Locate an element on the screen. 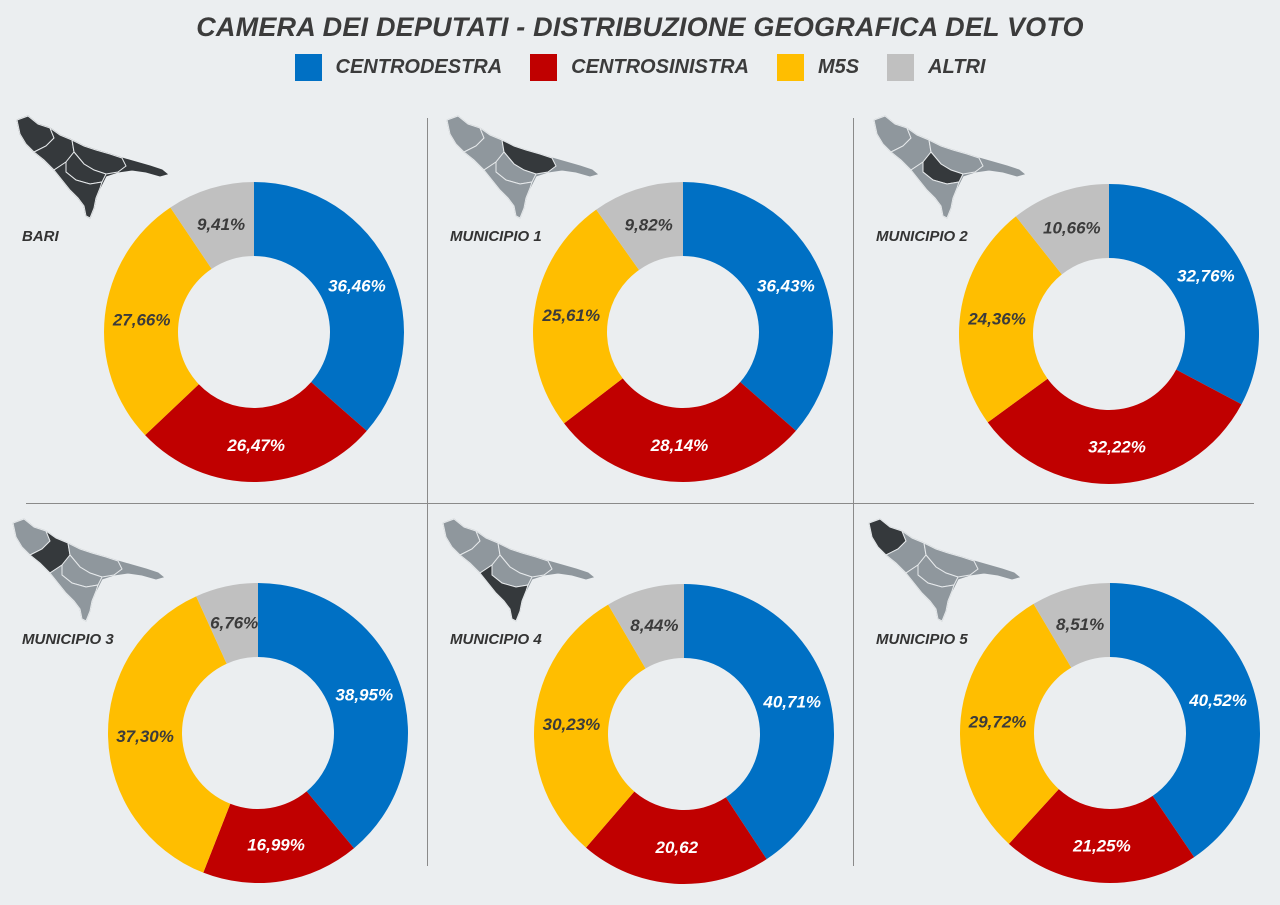 The width and height of the screenshot is (1280, 905). panel-label-municipio-1: MUNICIPIO 1 is located at coordinates (496, 236).